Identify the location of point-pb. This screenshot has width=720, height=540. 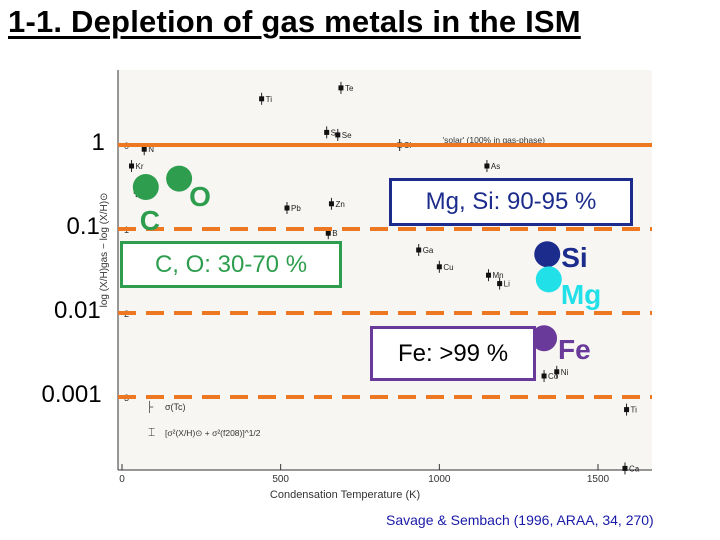
(287, 208).